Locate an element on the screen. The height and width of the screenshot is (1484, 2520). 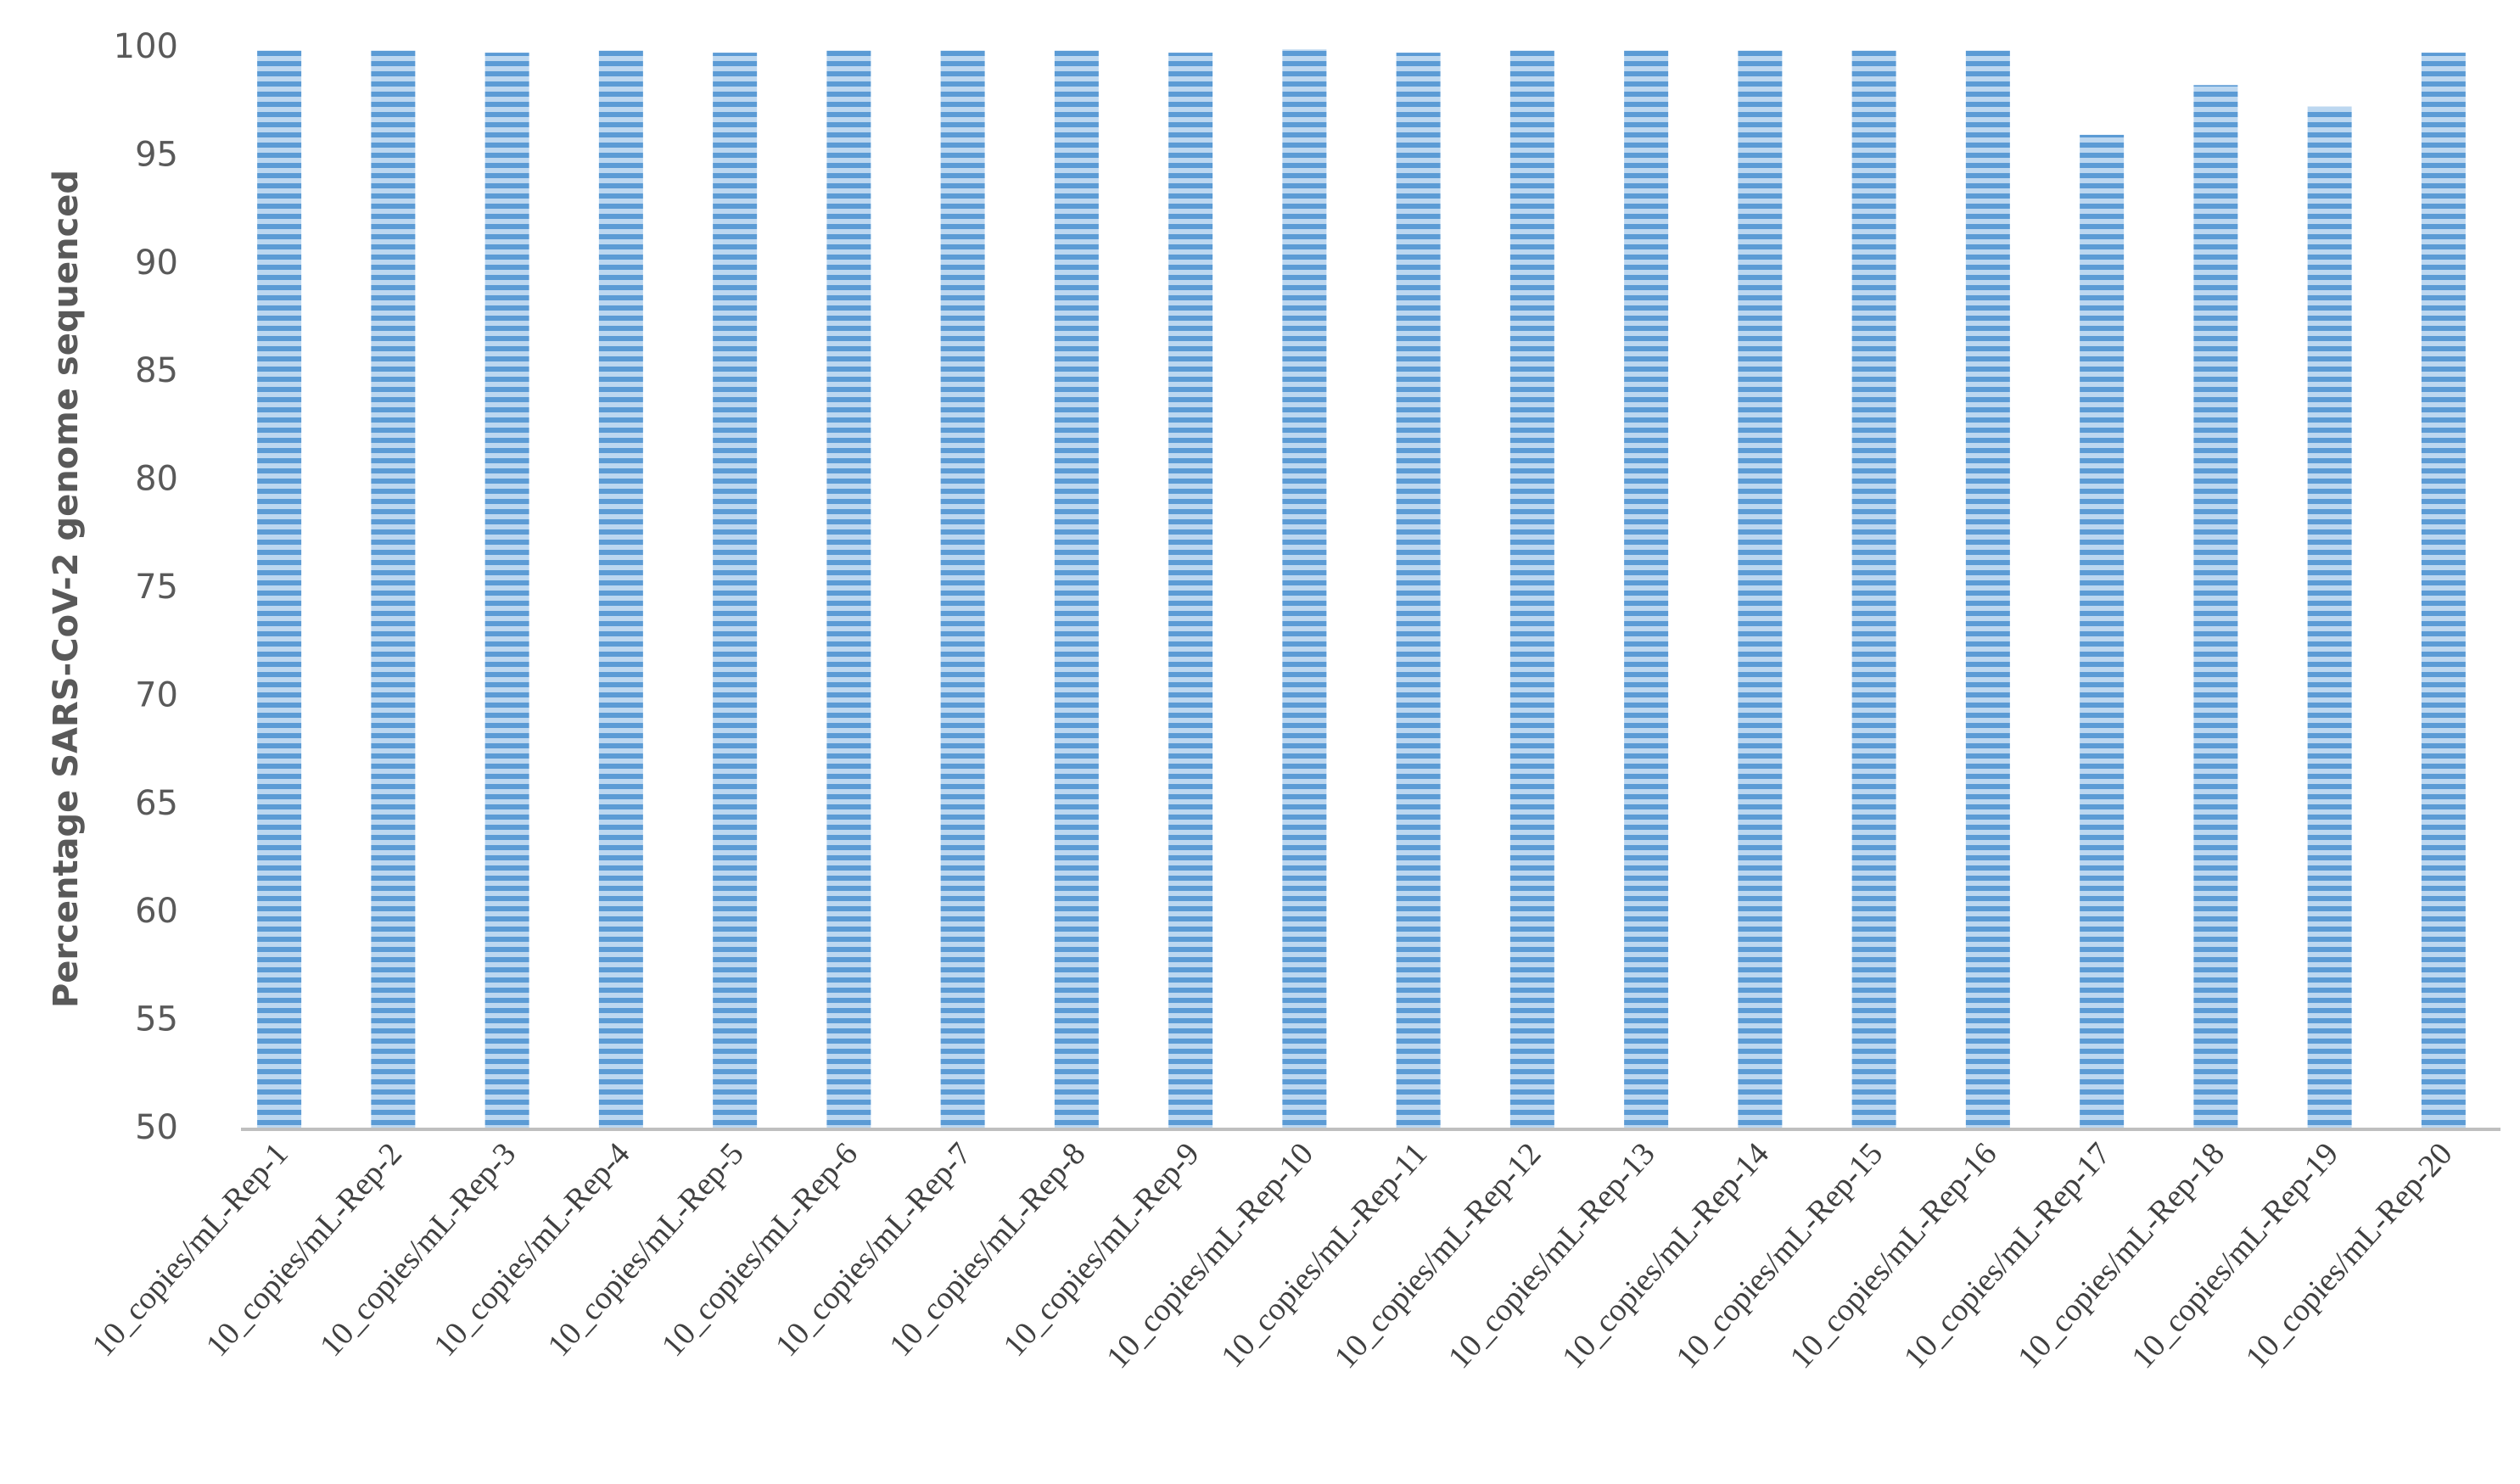
y-tick-label: 95 is located at coordinates (157, 154).